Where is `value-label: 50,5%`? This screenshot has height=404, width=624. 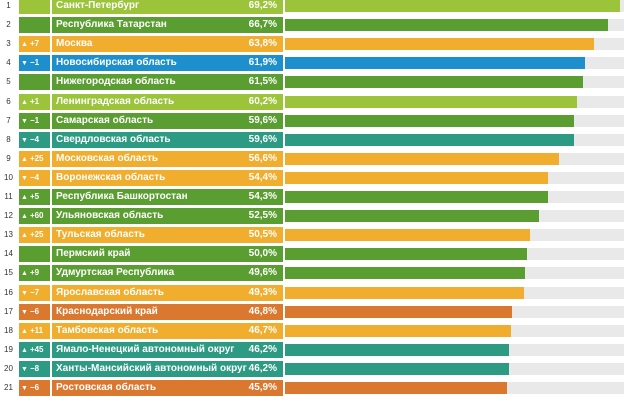 value-label: 50,5% is located at coordinates (262, 235).